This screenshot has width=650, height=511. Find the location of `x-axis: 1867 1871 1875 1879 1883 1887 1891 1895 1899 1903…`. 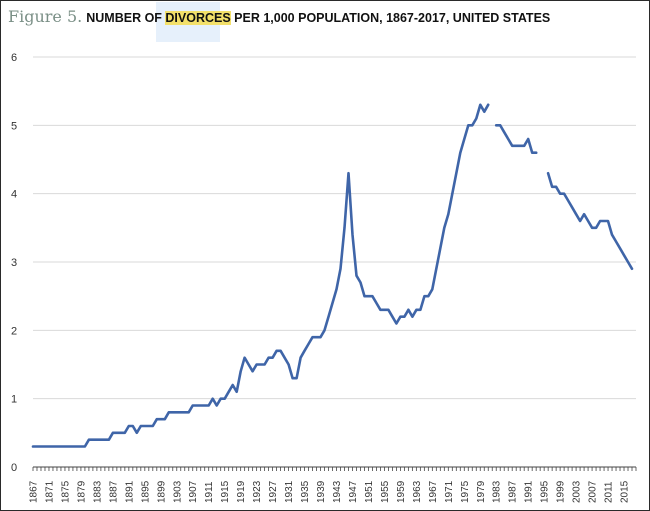

x-axis: 1867 1871 1875 1879 1883 1887 1891 1895 1899 1903… is located at coordinates (333, 484).